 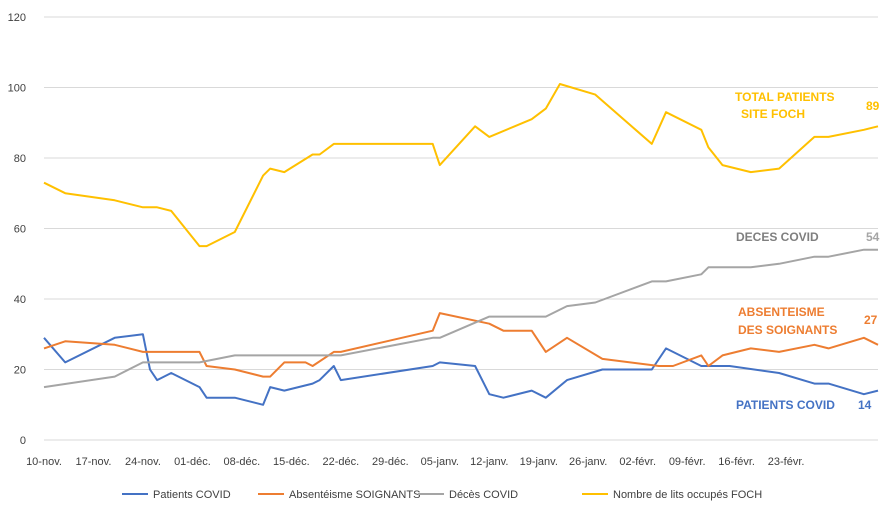 What do you see at coordinates (354, 495) in the screenshot?
I see `legend-label: Absentéisme SOIGNANTS` at bounding box center [354, 495].